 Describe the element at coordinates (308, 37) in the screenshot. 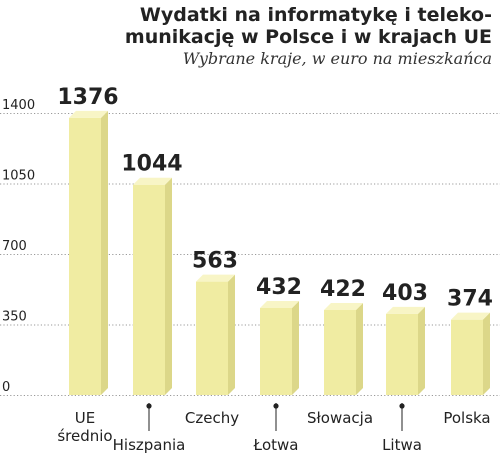

I see `chart-title-line-2: munikację w Polsce i w krajach UE` at that location.